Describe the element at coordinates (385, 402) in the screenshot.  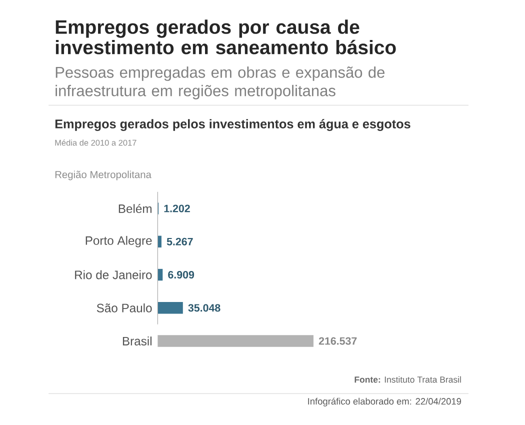
I see `text: Infográfico elaborado em: 22/04/2019` at that location.